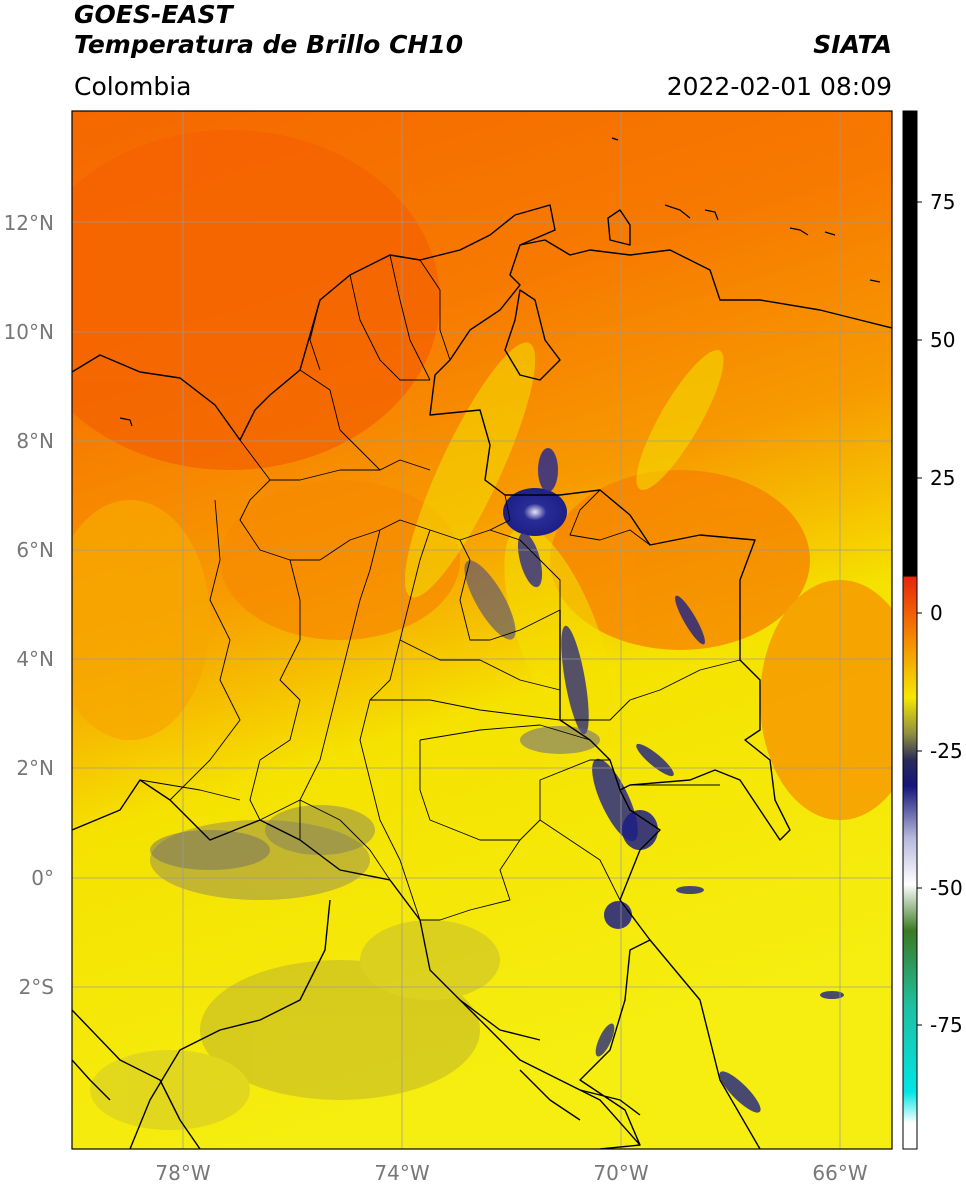 The height and width of the screenshot is (1190, 966). Describe the element at coordinates (35, 550) in the screenshot. I see `lat-label-6n: 6°N` at that location.